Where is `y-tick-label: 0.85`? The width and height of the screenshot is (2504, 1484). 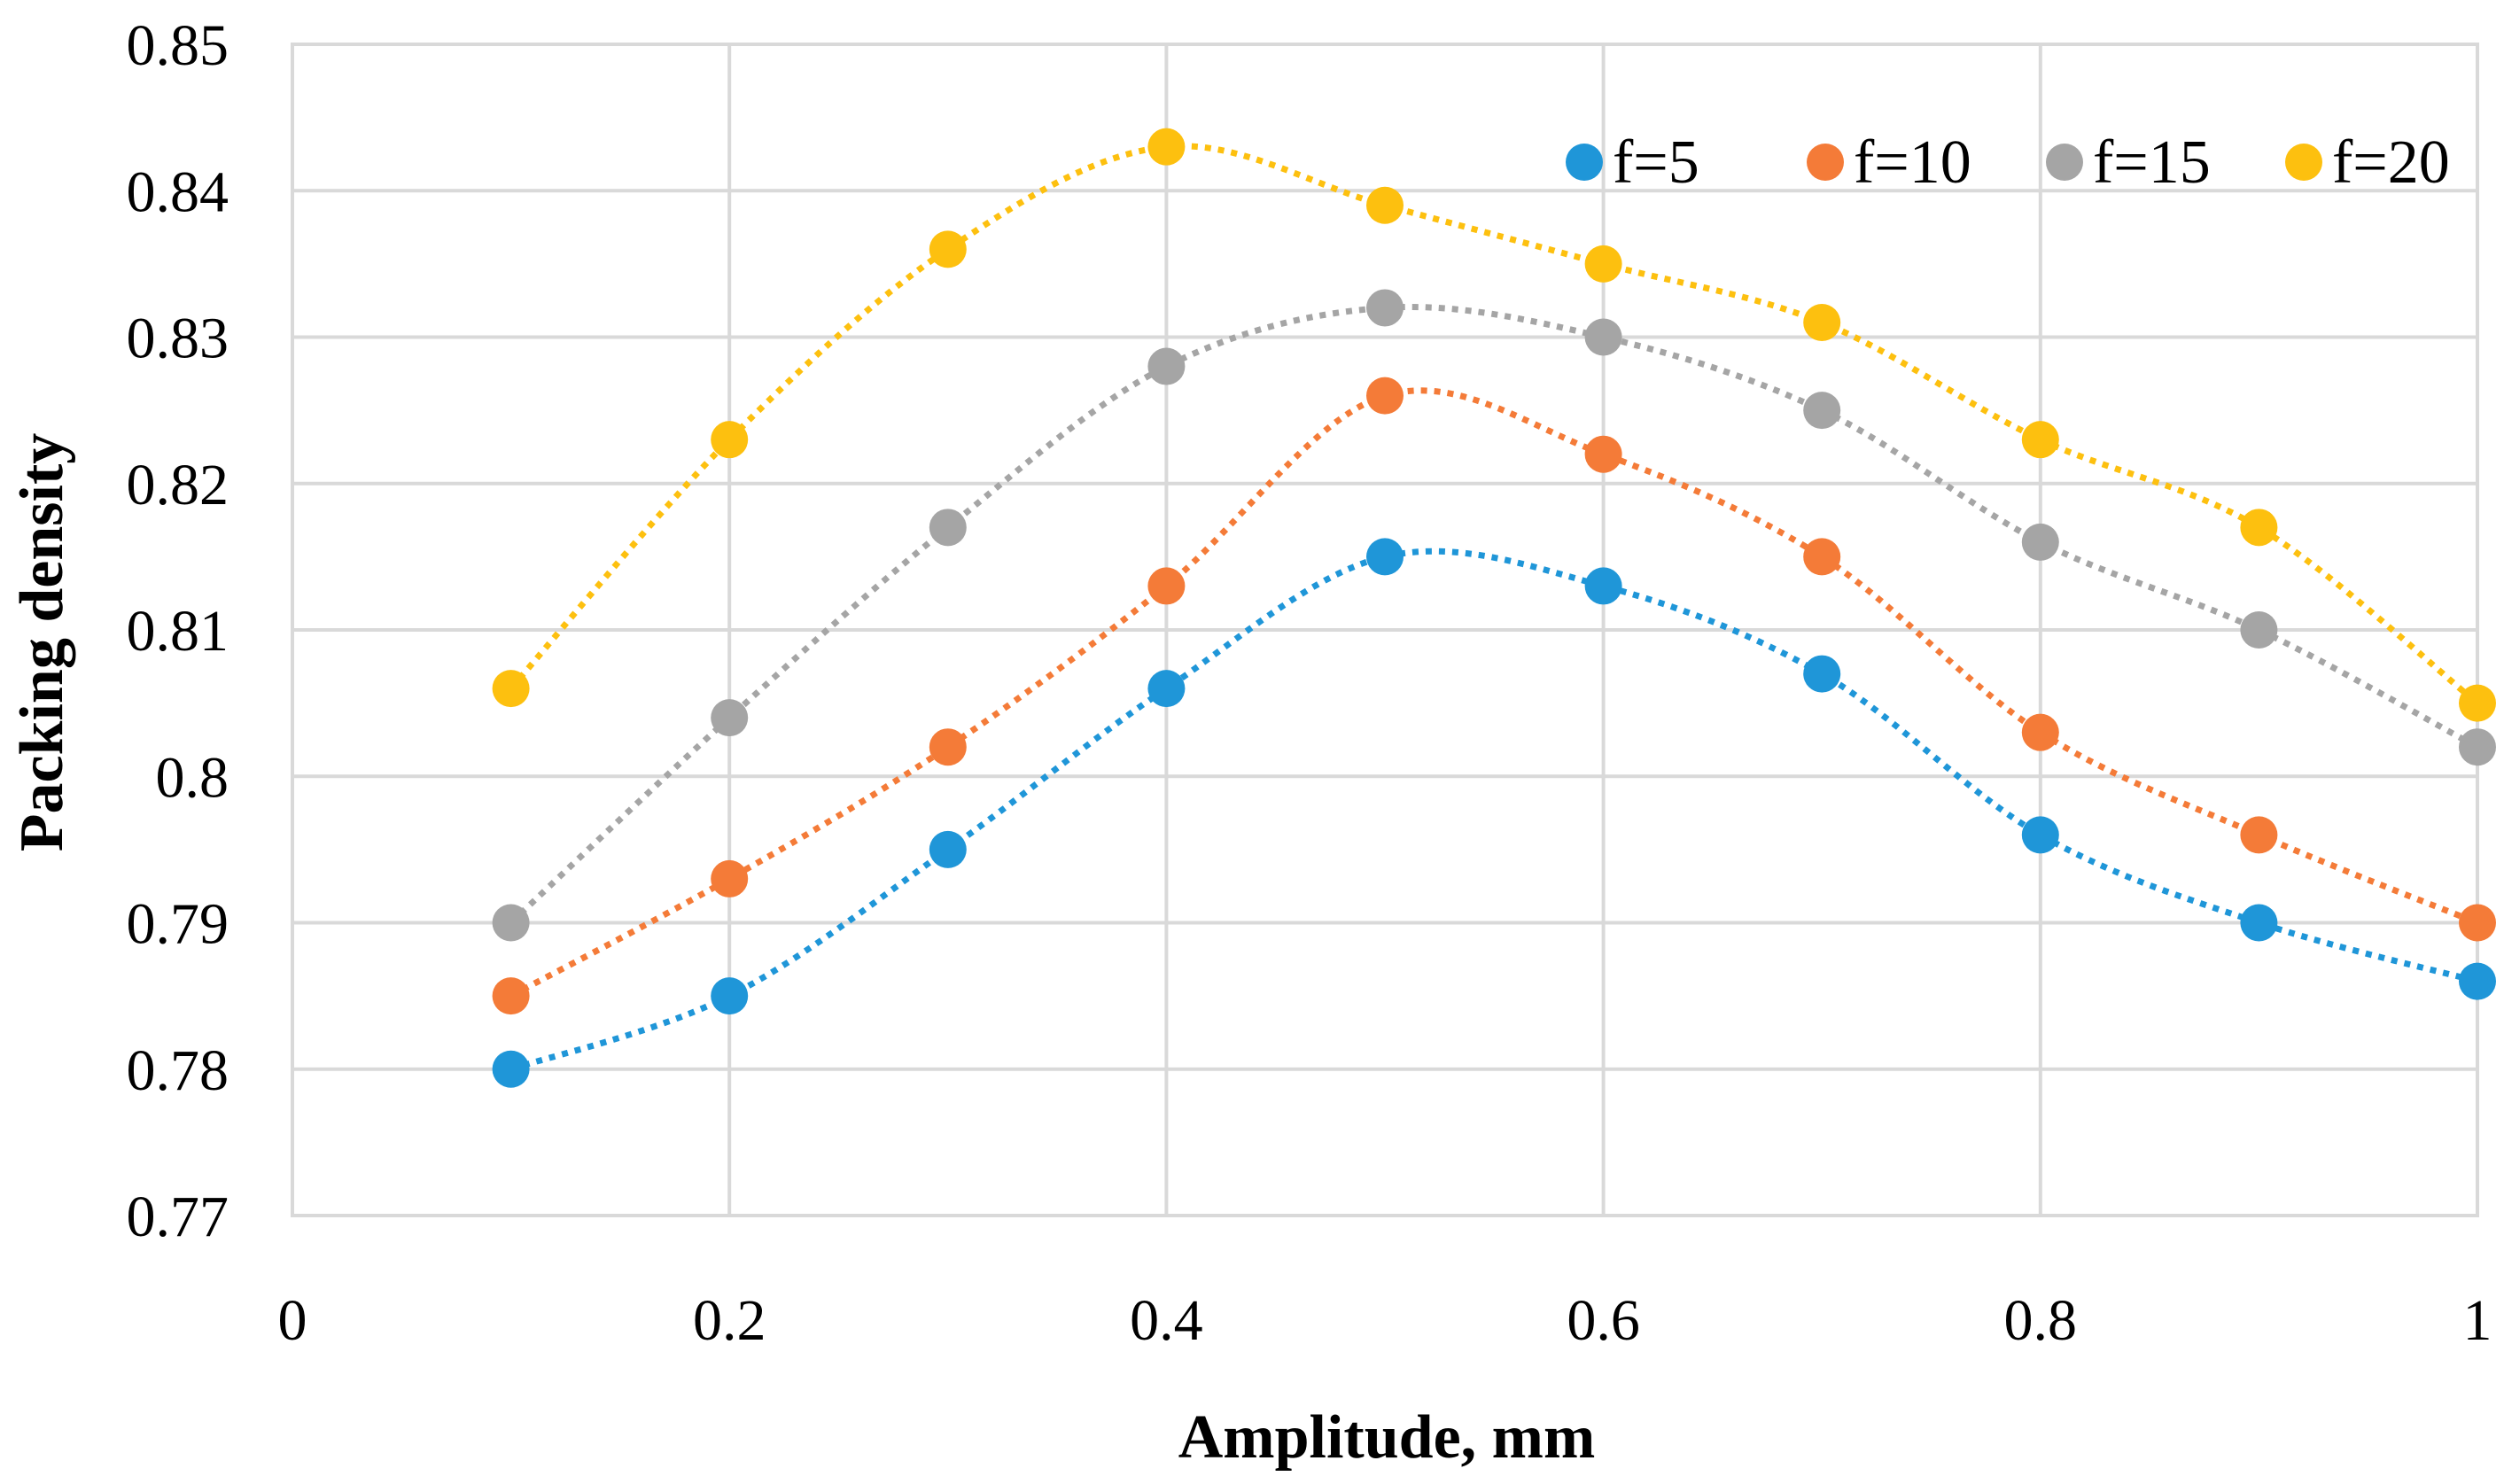
y-tick-label: 0.85 is located at coordinates (178, 45).